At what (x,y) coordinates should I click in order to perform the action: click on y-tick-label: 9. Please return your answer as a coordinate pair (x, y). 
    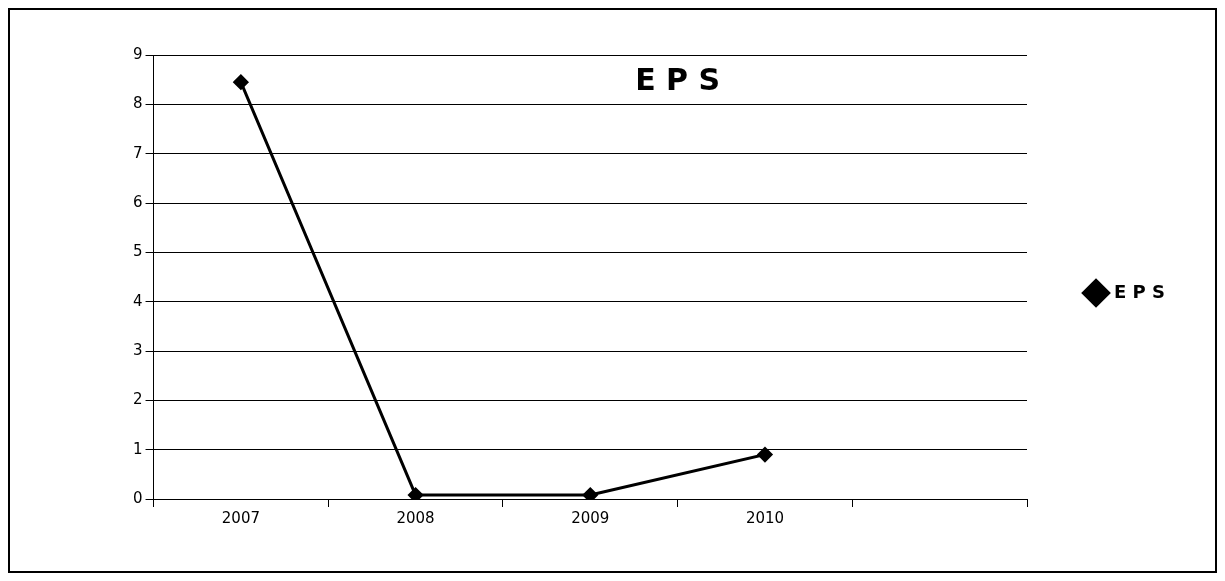
    Looking at the image, I should click on (138, 53).